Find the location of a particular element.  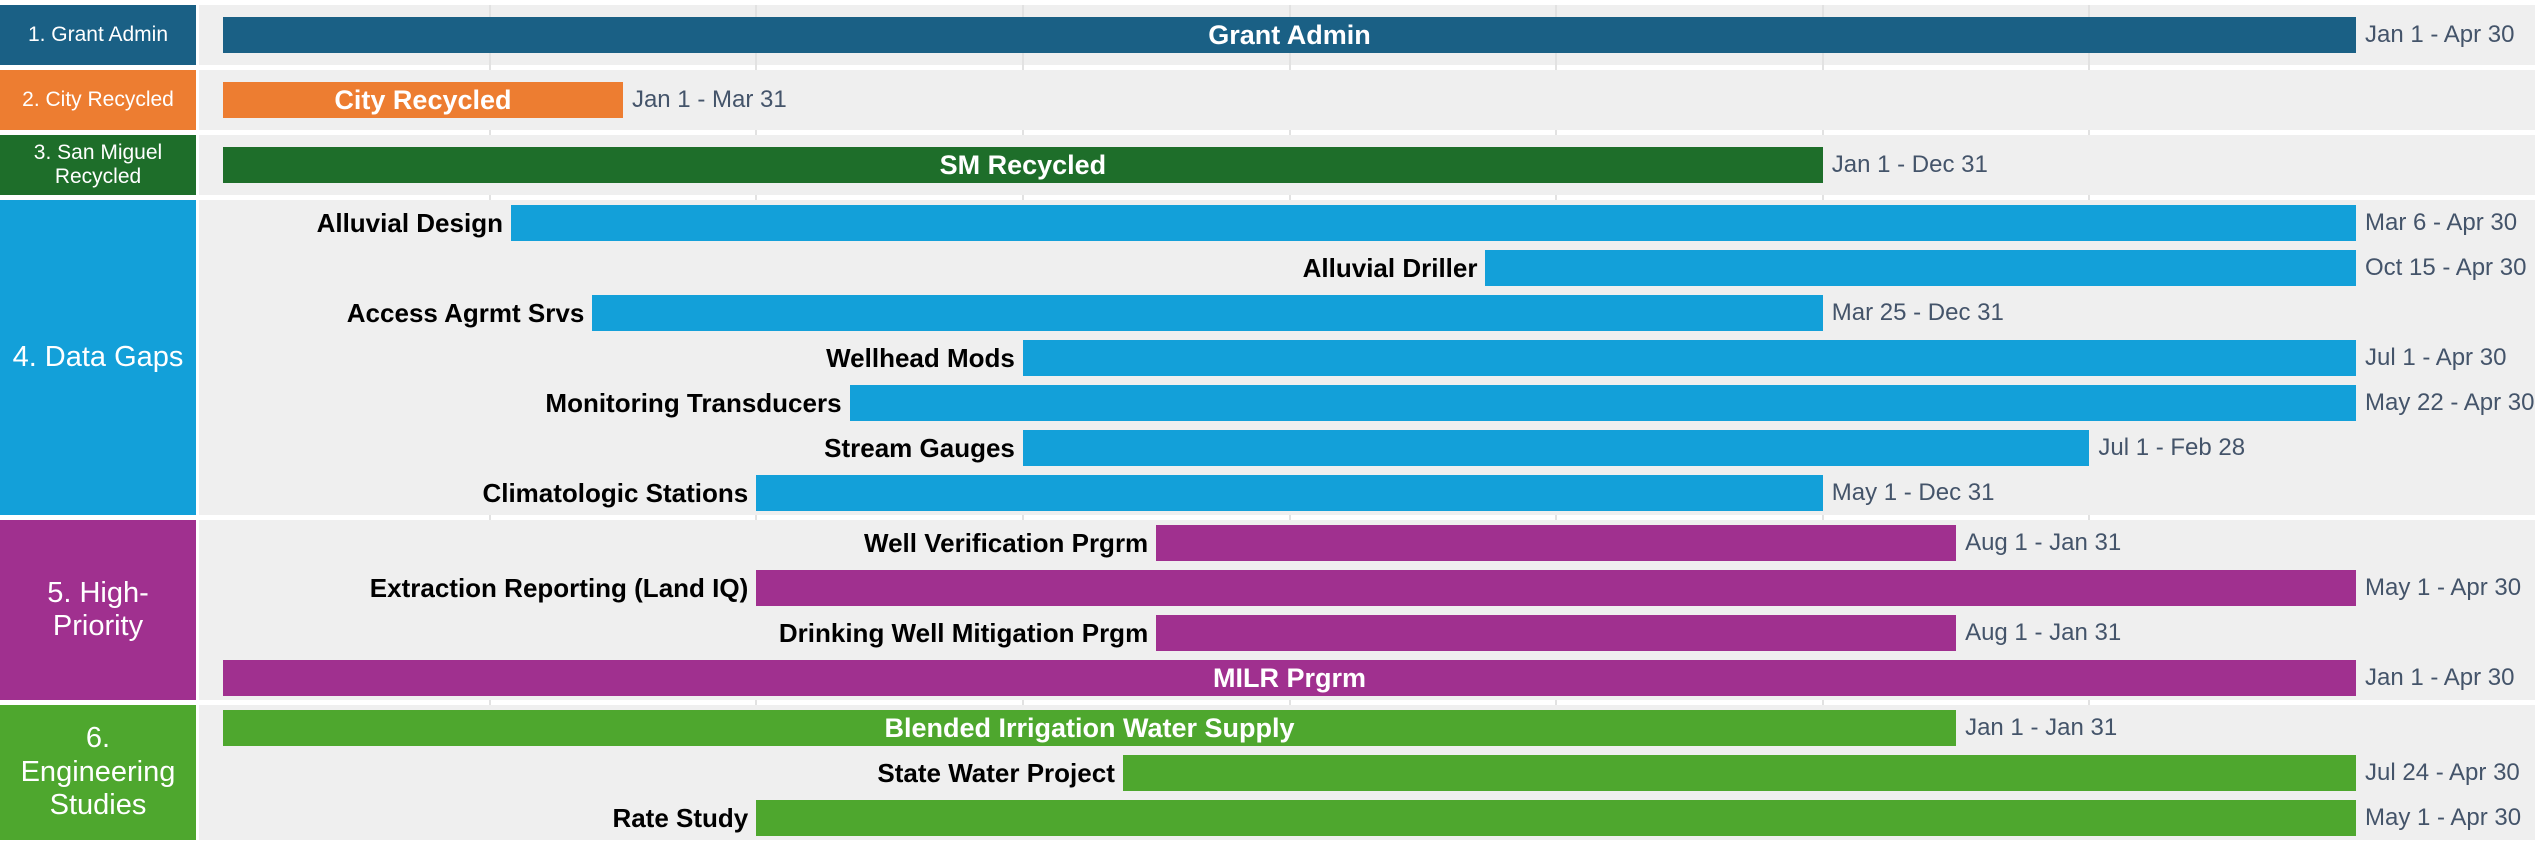

task-label: State Water Project is located at coordinates (996, 772).